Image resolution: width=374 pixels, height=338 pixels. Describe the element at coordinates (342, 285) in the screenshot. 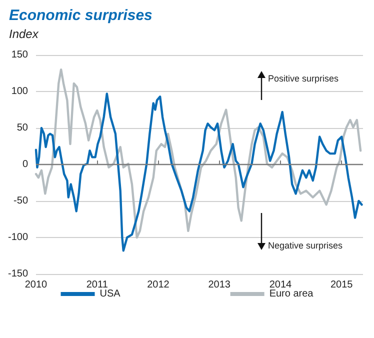

I see `x-tick-label: 2015` at that location.